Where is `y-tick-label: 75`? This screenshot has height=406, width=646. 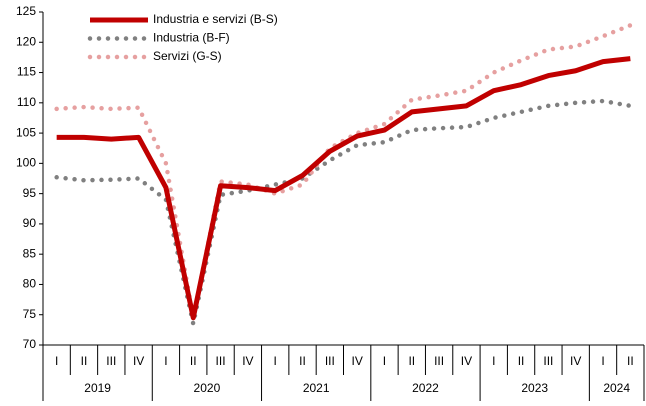
y-tick-label: 75 is located at coordinates (30, 314).